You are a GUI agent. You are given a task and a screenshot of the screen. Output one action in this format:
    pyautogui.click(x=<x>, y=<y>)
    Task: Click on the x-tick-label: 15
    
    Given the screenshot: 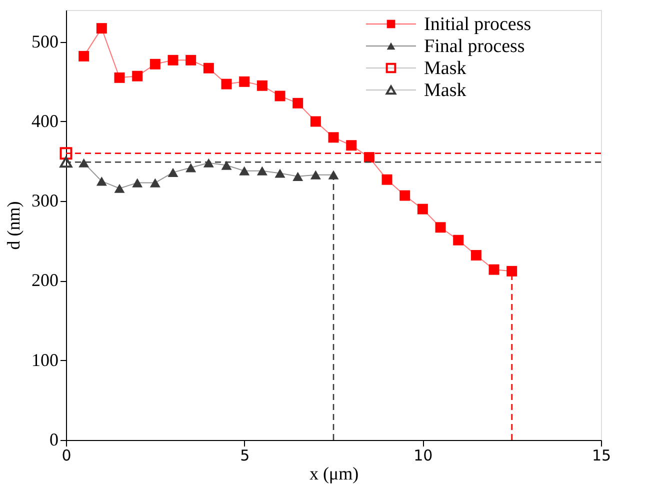 What is the action you would take?
    pyautogui.click(x=602, y=455)
    